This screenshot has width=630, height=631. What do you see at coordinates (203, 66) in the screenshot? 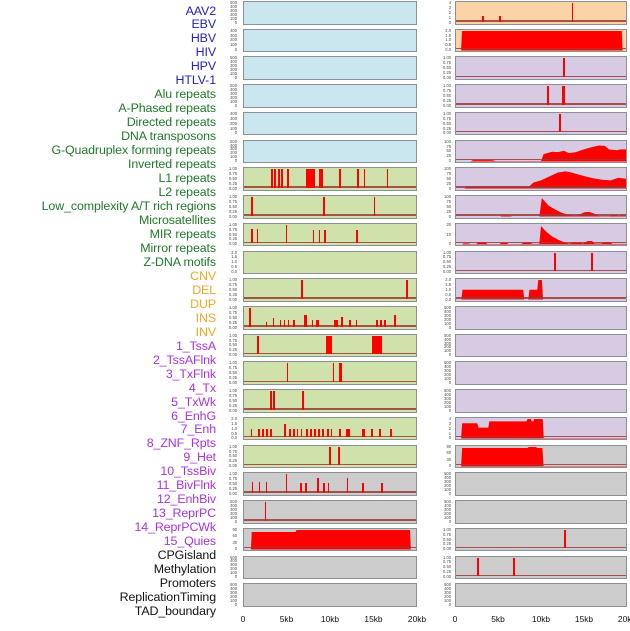
I see `track-label-hpv: HPV` at bounding box center [203, 66].